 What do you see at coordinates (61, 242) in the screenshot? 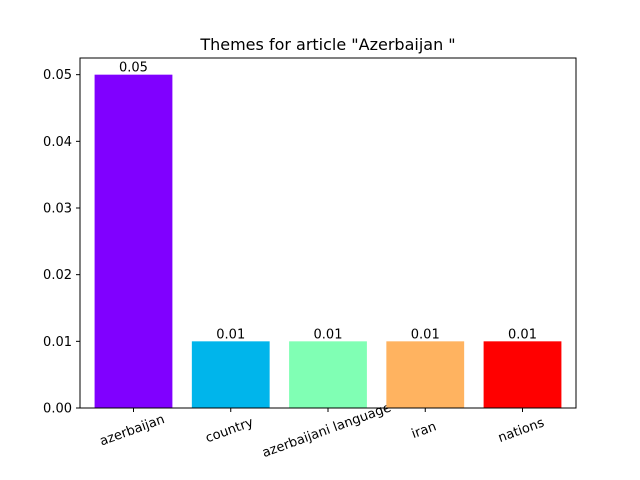
I see `y-axis: 0.00 0.01 0.02 0.03 0.04 0.05` at bounding box center [61, 242].